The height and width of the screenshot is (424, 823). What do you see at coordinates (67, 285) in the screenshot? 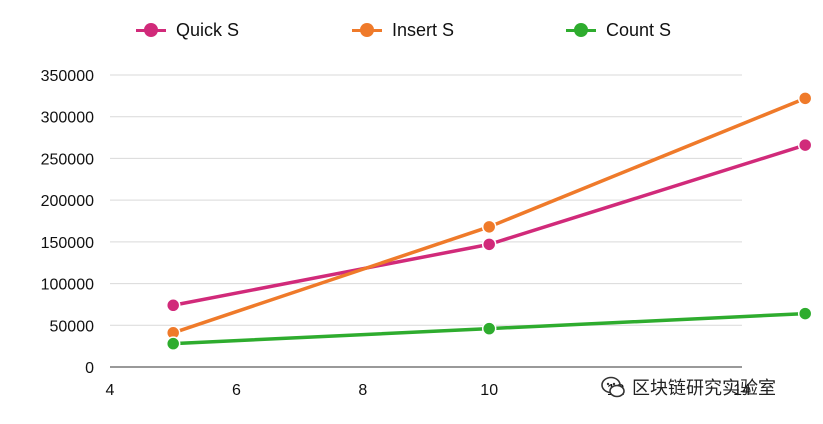
I see `y-tick-label: 100000` at bounding box center [67, 285].